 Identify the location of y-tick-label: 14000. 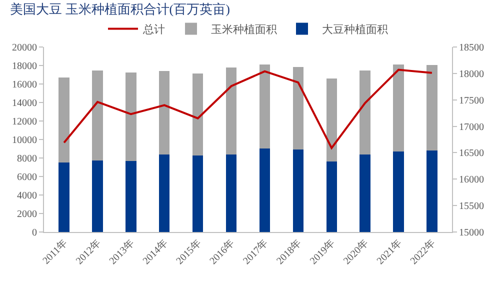
(24, 103).